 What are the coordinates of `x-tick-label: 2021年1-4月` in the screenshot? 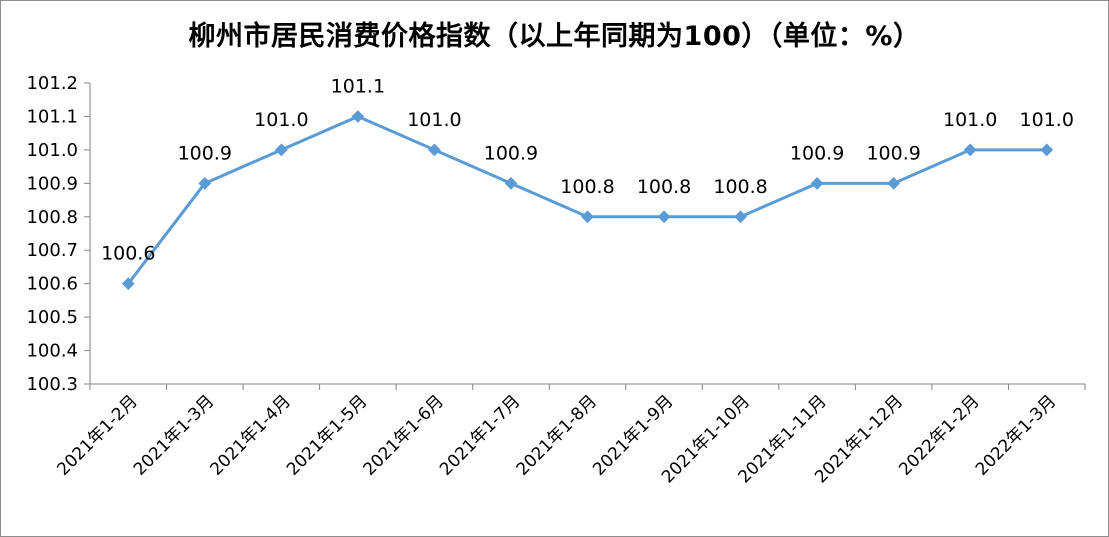 It's located at (250, 435).